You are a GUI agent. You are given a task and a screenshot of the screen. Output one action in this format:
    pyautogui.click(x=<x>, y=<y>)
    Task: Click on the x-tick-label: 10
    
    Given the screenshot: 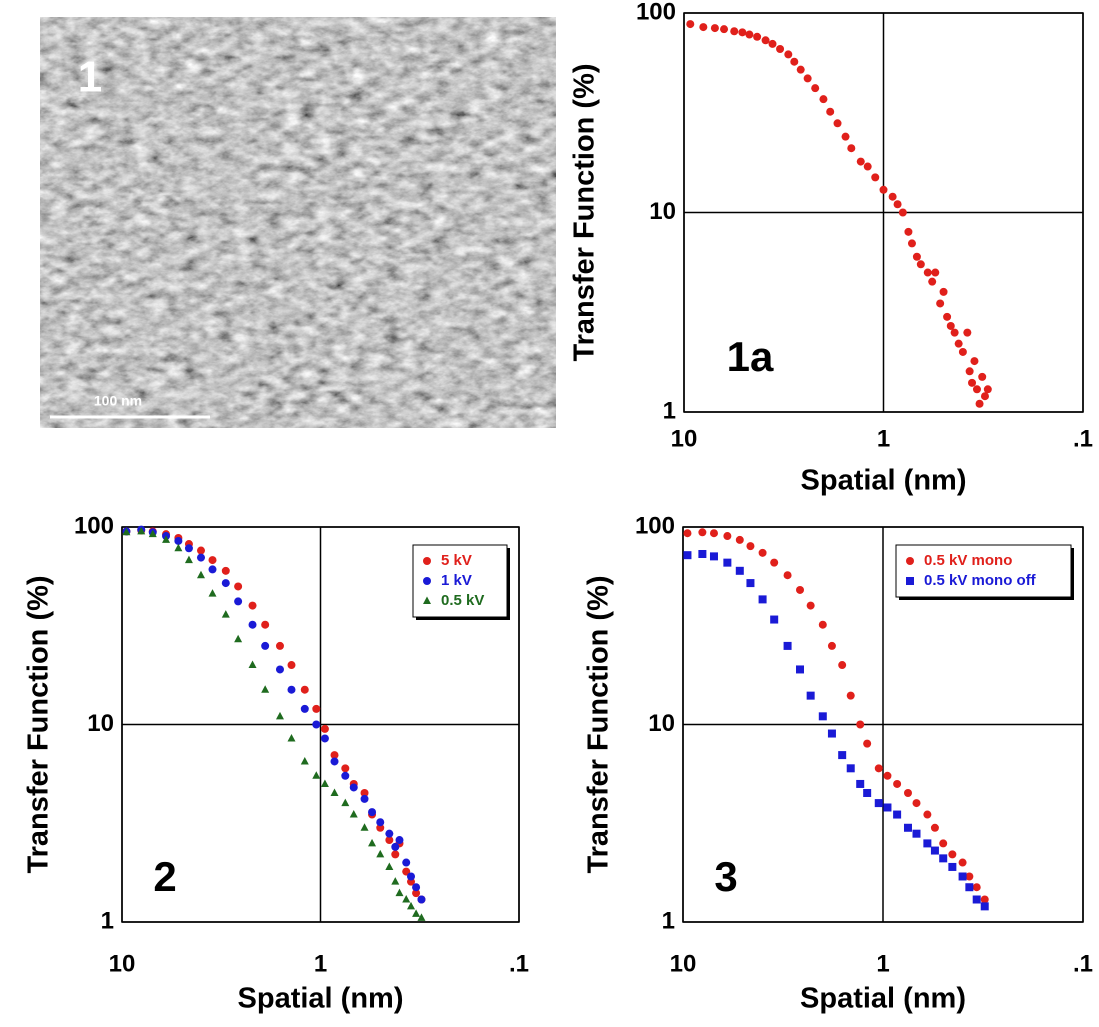 What is the action you would take?
    pyautogui.click(x=684, y=438)
    